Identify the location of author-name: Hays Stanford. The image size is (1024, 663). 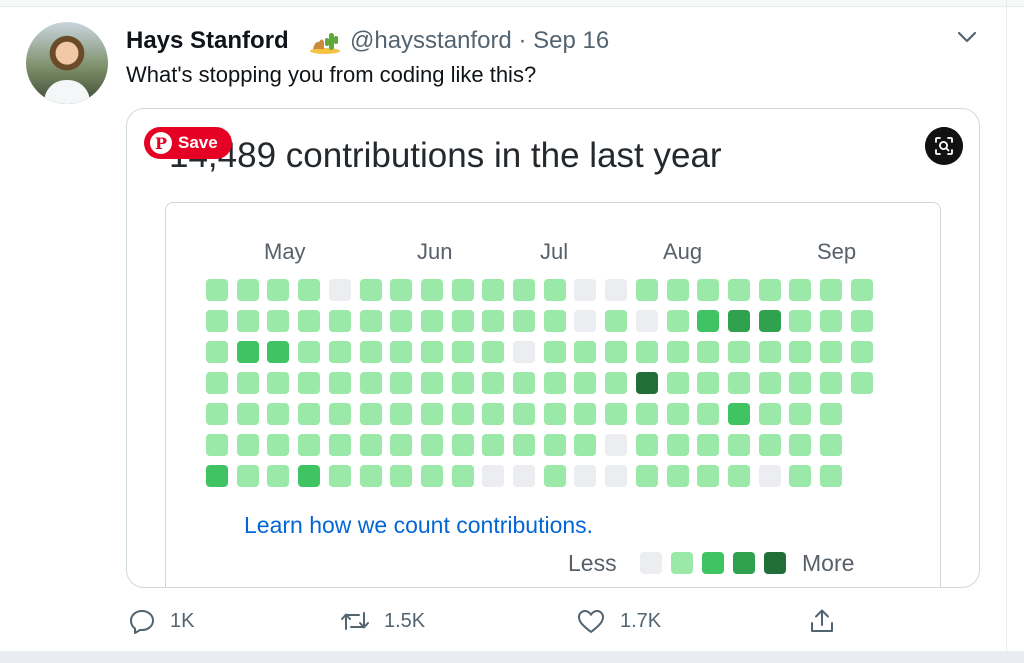
(207, 40).